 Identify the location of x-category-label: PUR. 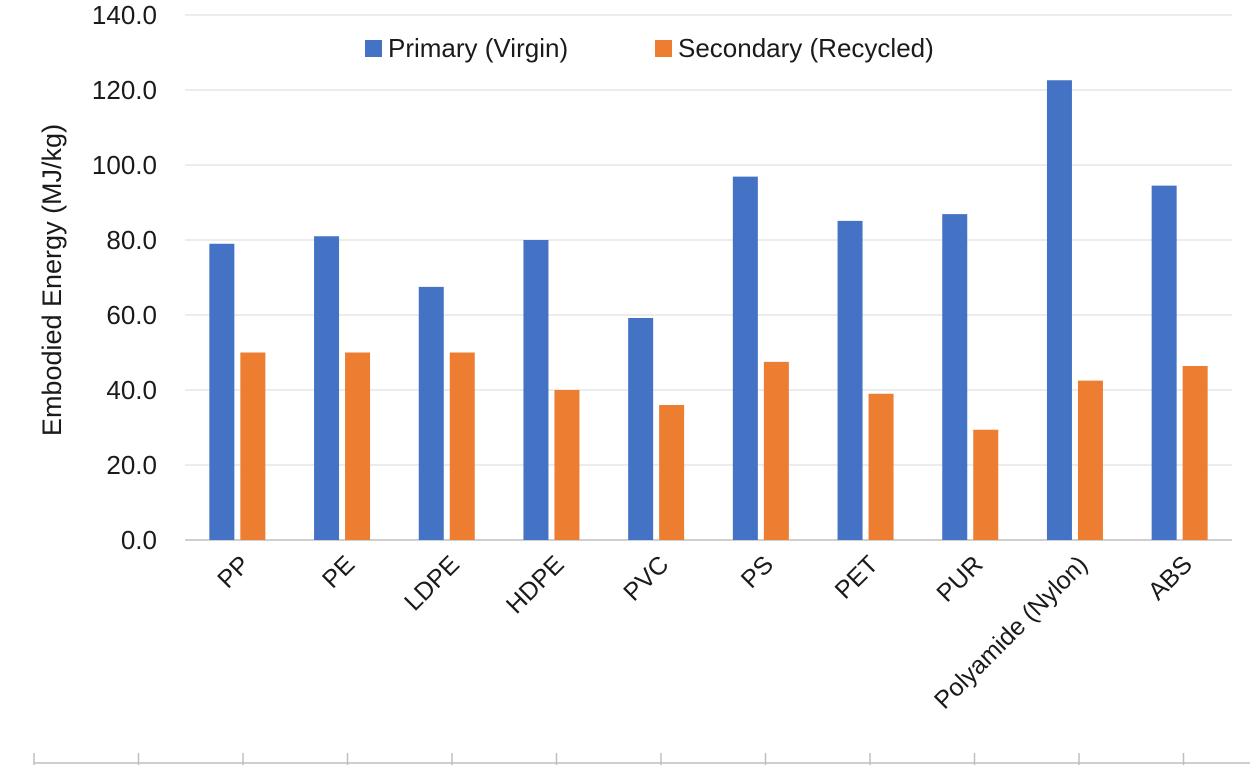
(959, 578).